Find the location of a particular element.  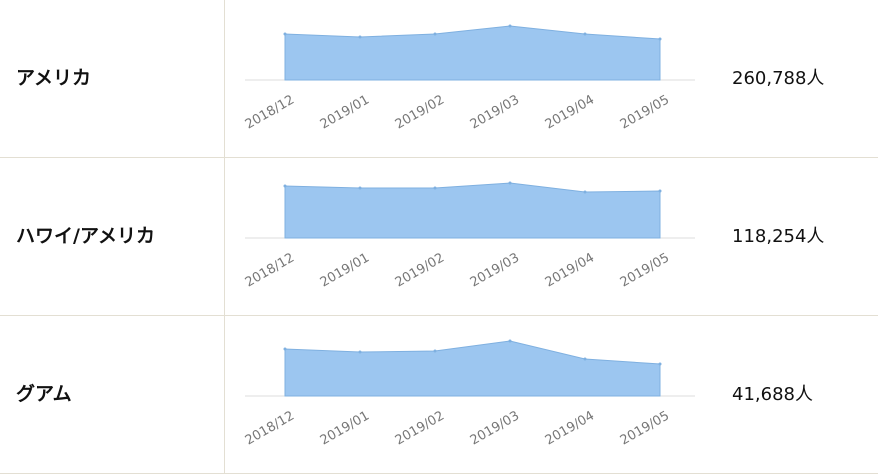

row-total: 260,788人 is located at coordinates (778, 78).